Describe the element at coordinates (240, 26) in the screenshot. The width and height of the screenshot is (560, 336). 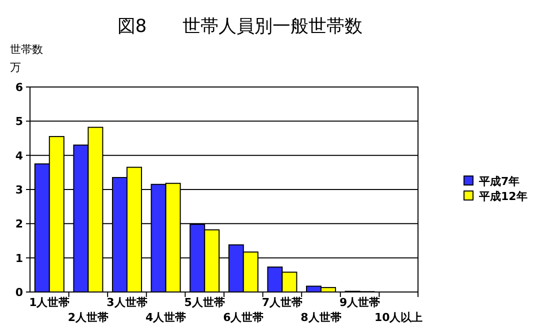
I see `chart-title: 図8 世帯人員別一般世帯数` at that location.